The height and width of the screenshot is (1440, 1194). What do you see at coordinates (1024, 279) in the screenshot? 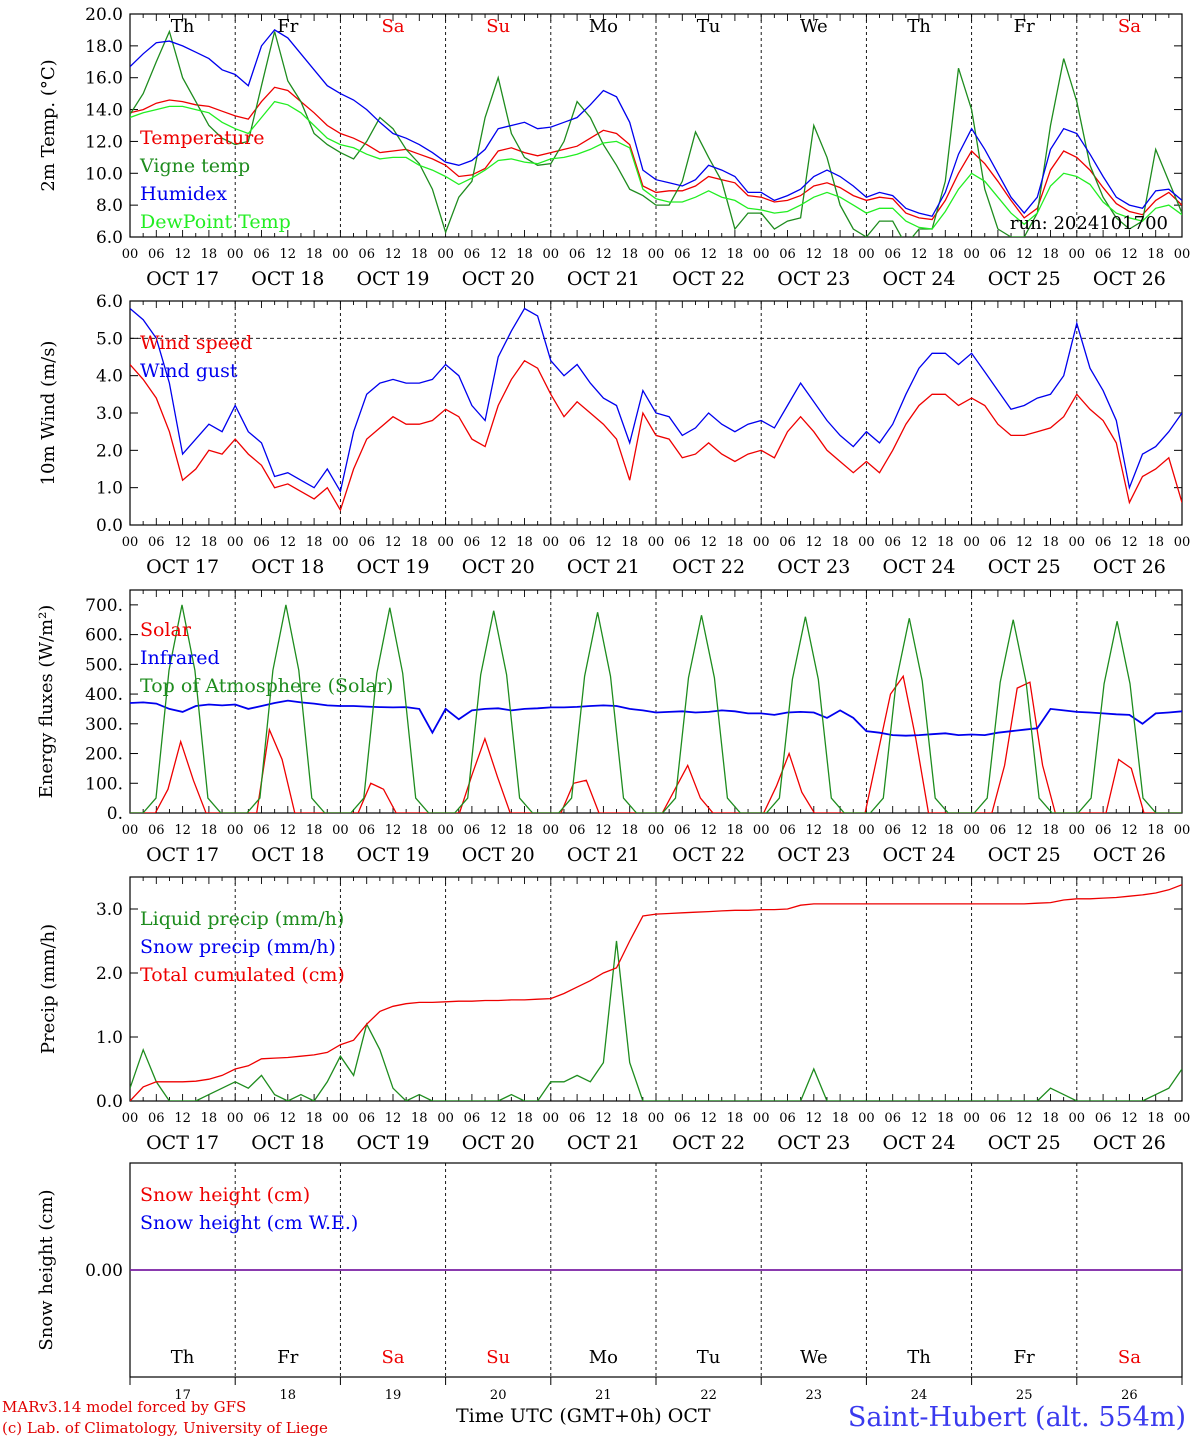
I see `date-label: OCT 25` at bounding box center [1024, 279].